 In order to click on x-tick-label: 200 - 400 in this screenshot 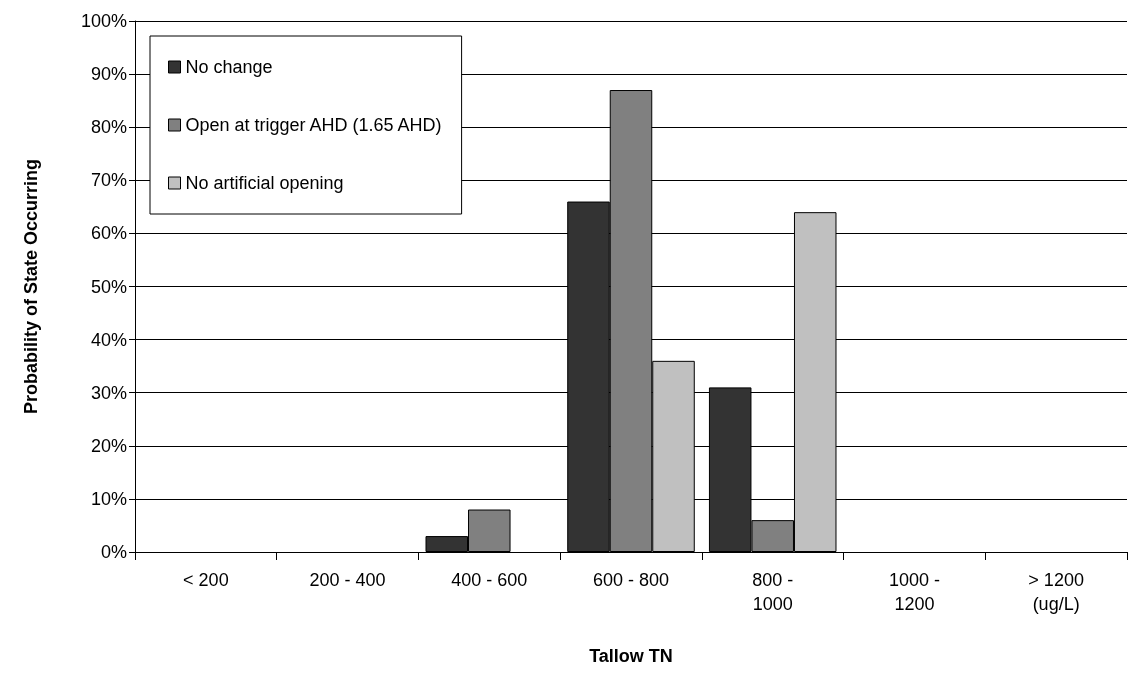, I will do `click(347, 580)`.